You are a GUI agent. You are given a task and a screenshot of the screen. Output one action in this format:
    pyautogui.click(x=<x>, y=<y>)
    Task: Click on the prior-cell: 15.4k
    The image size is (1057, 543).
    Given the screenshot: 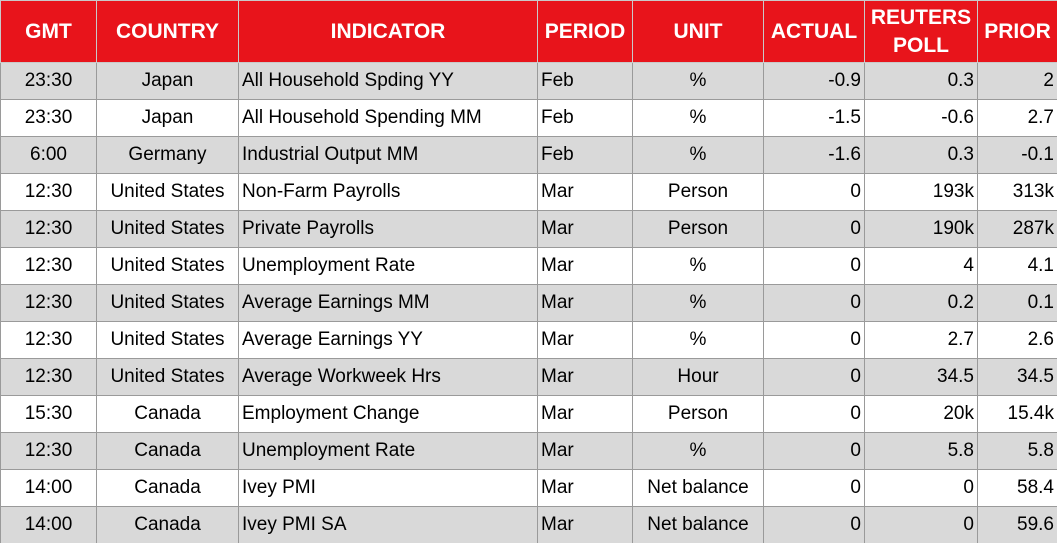 What is the action you would take?
    pyautogui.click(x=1017, y=414)
    